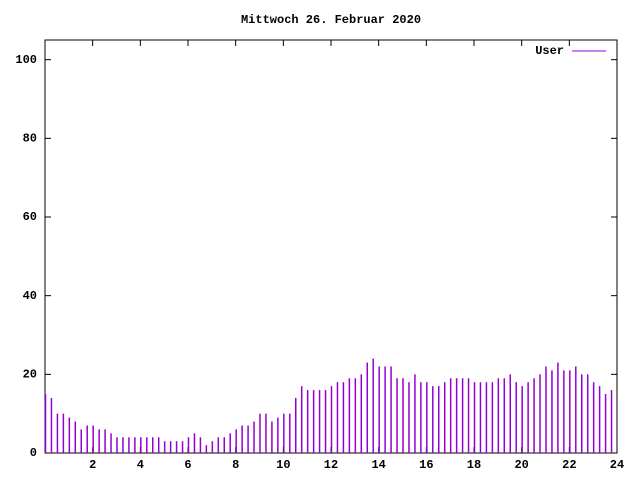 The height and width of the screenshot is (480, 640). What do you see at coordinates (92, 465) in the screenshot?
I see `x-tick-label: 2` at bounding box center [92, 465].